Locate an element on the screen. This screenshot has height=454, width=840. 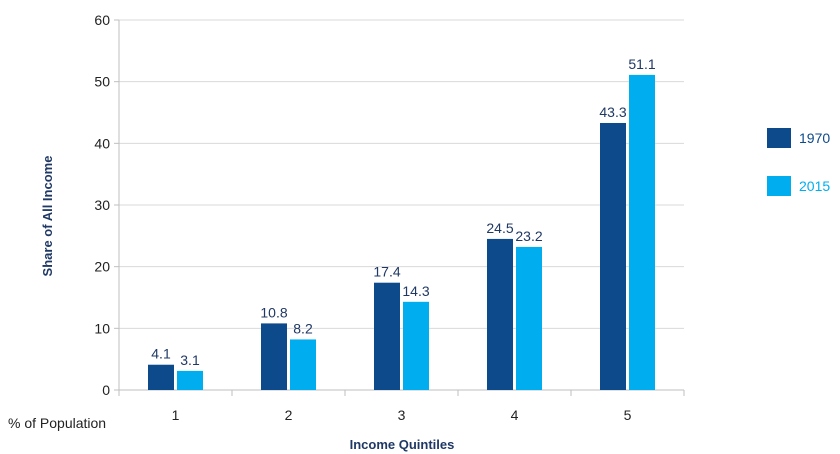
data-label: 14.3 is located at coordinates (415, 291).